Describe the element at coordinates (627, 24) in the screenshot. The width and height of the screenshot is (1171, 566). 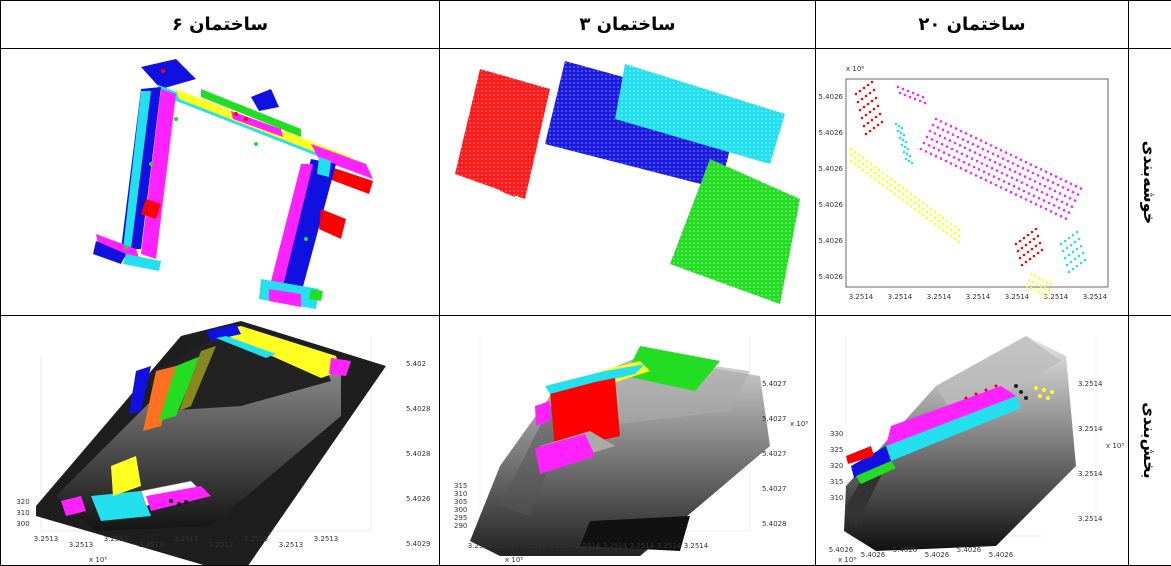
I see `column-header-building-3: ساختمان ۳` at that location.